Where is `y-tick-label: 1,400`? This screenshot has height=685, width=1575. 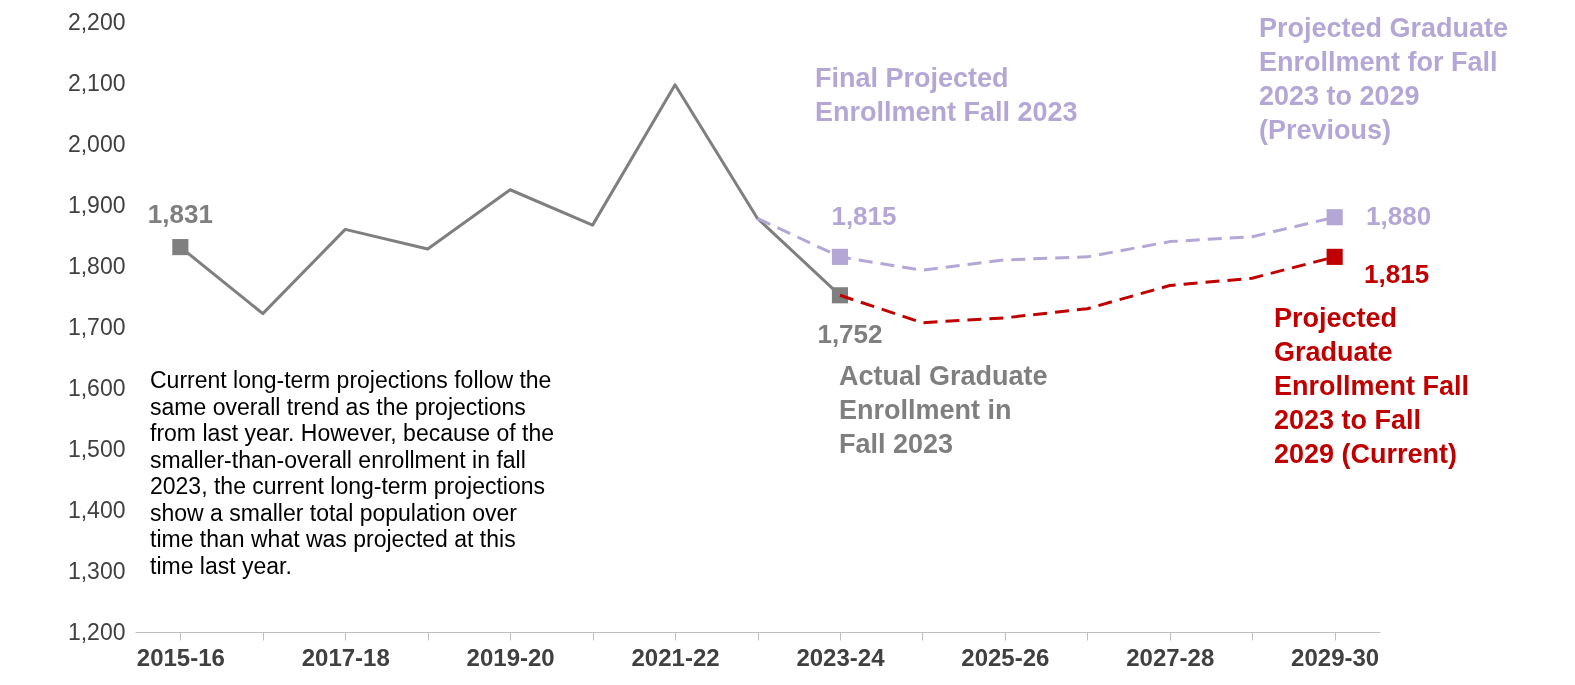 y-tick-label: 1,400 is located at coordinates (96, 509).